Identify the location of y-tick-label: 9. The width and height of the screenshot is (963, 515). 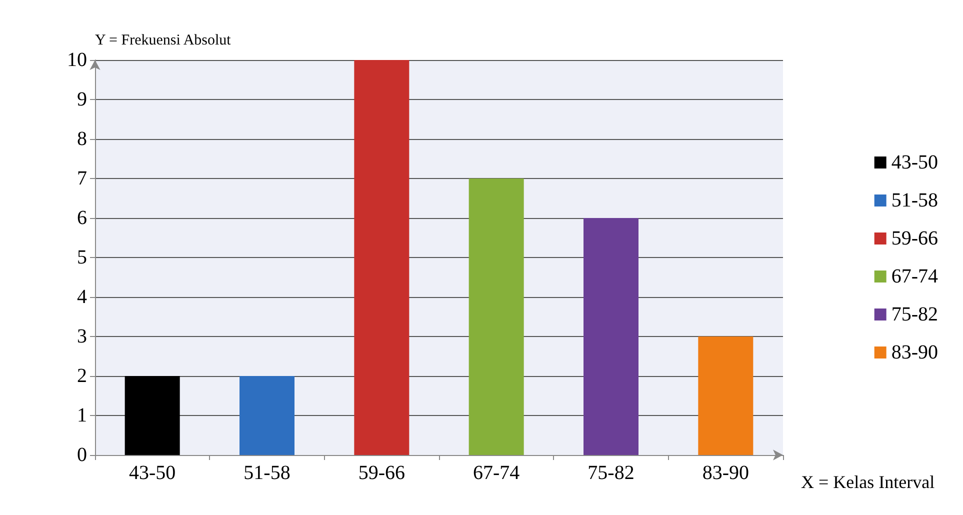
(82, 99).